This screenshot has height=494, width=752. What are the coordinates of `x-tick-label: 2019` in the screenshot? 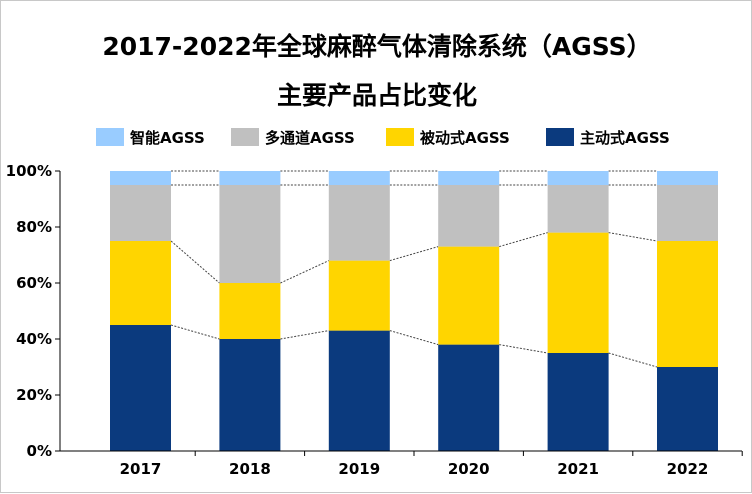 It's located at (359, 469).